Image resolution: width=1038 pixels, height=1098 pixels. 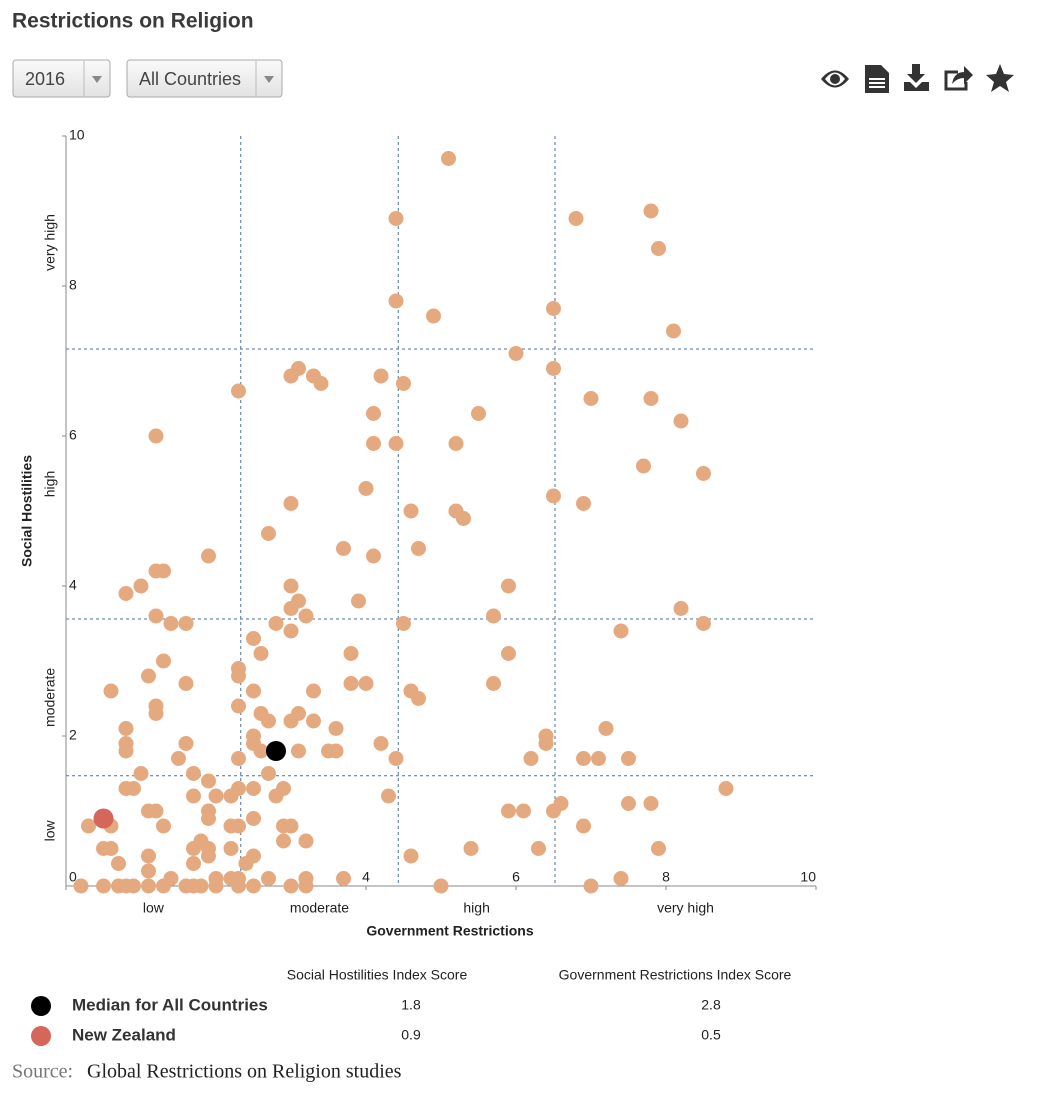 I want to click on share-icon, so click(x=958, y=78).